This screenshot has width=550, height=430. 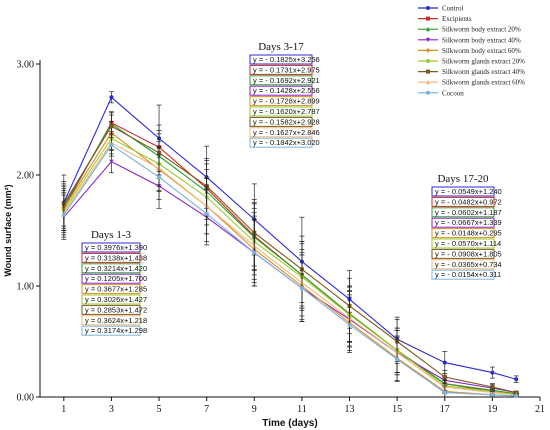 What do you see at coordinates (457, 19) in the screenshot?
I see `legend-label: Excipients` at bounding box center [457, 19].